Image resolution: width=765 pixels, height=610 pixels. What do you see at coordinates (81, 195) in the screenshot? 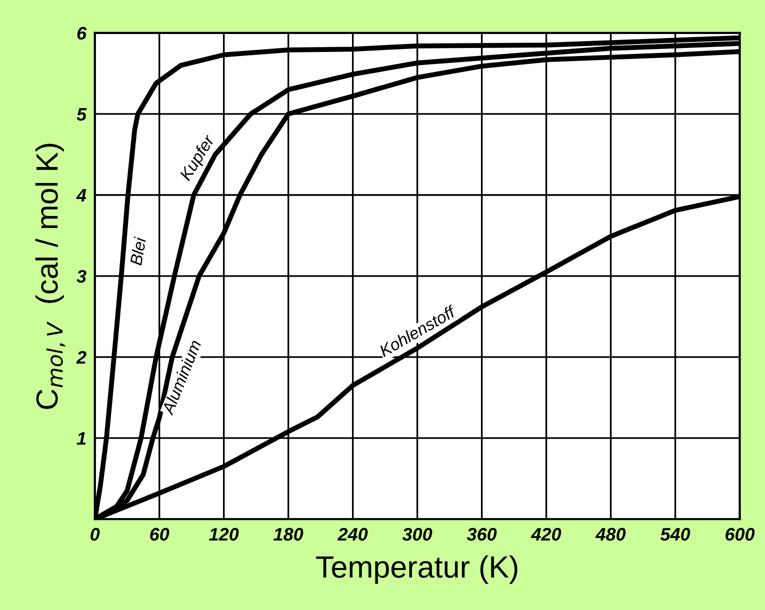
I see `y-tick-label: 4` at bounding box center [81, 195].